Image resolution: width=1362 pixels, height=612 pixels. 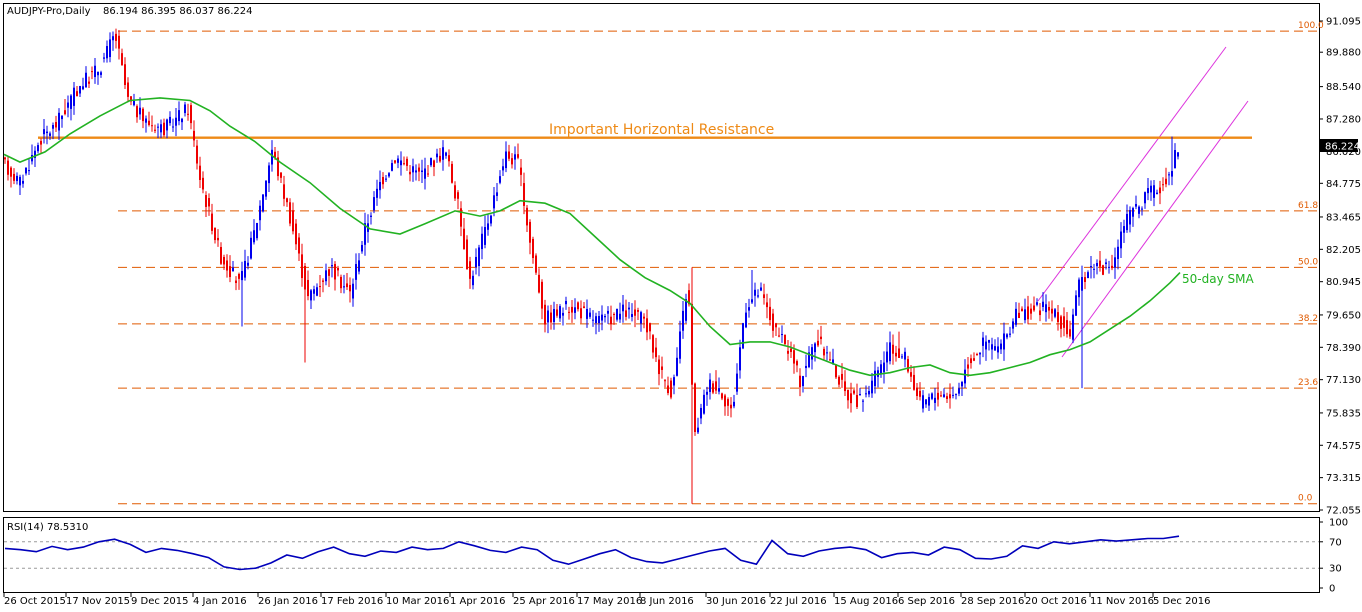 I want to click on y-tick-label: 83.465, so click(x=1343, y=217).